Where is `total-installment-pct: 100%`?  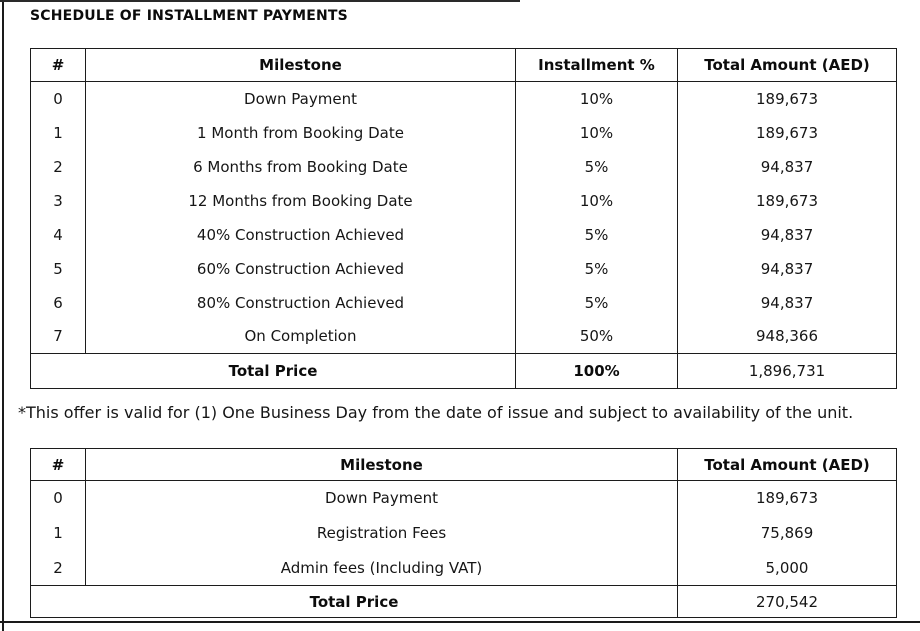
total-installment-pct: 100% is located at coordinates (596, 371).